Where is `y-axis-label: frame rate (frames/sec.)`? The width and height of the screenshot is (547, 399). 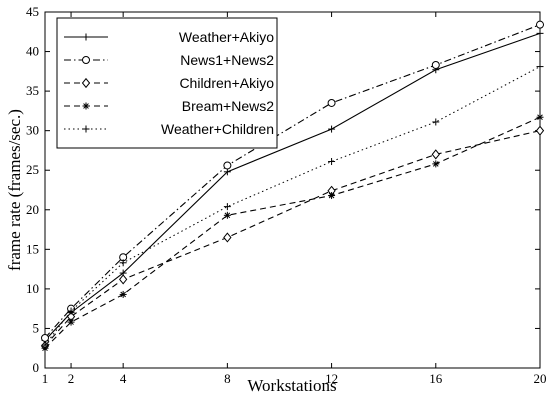
y-axis-label: frame rate (frames/sec.) is located at coordinates (14, 190).